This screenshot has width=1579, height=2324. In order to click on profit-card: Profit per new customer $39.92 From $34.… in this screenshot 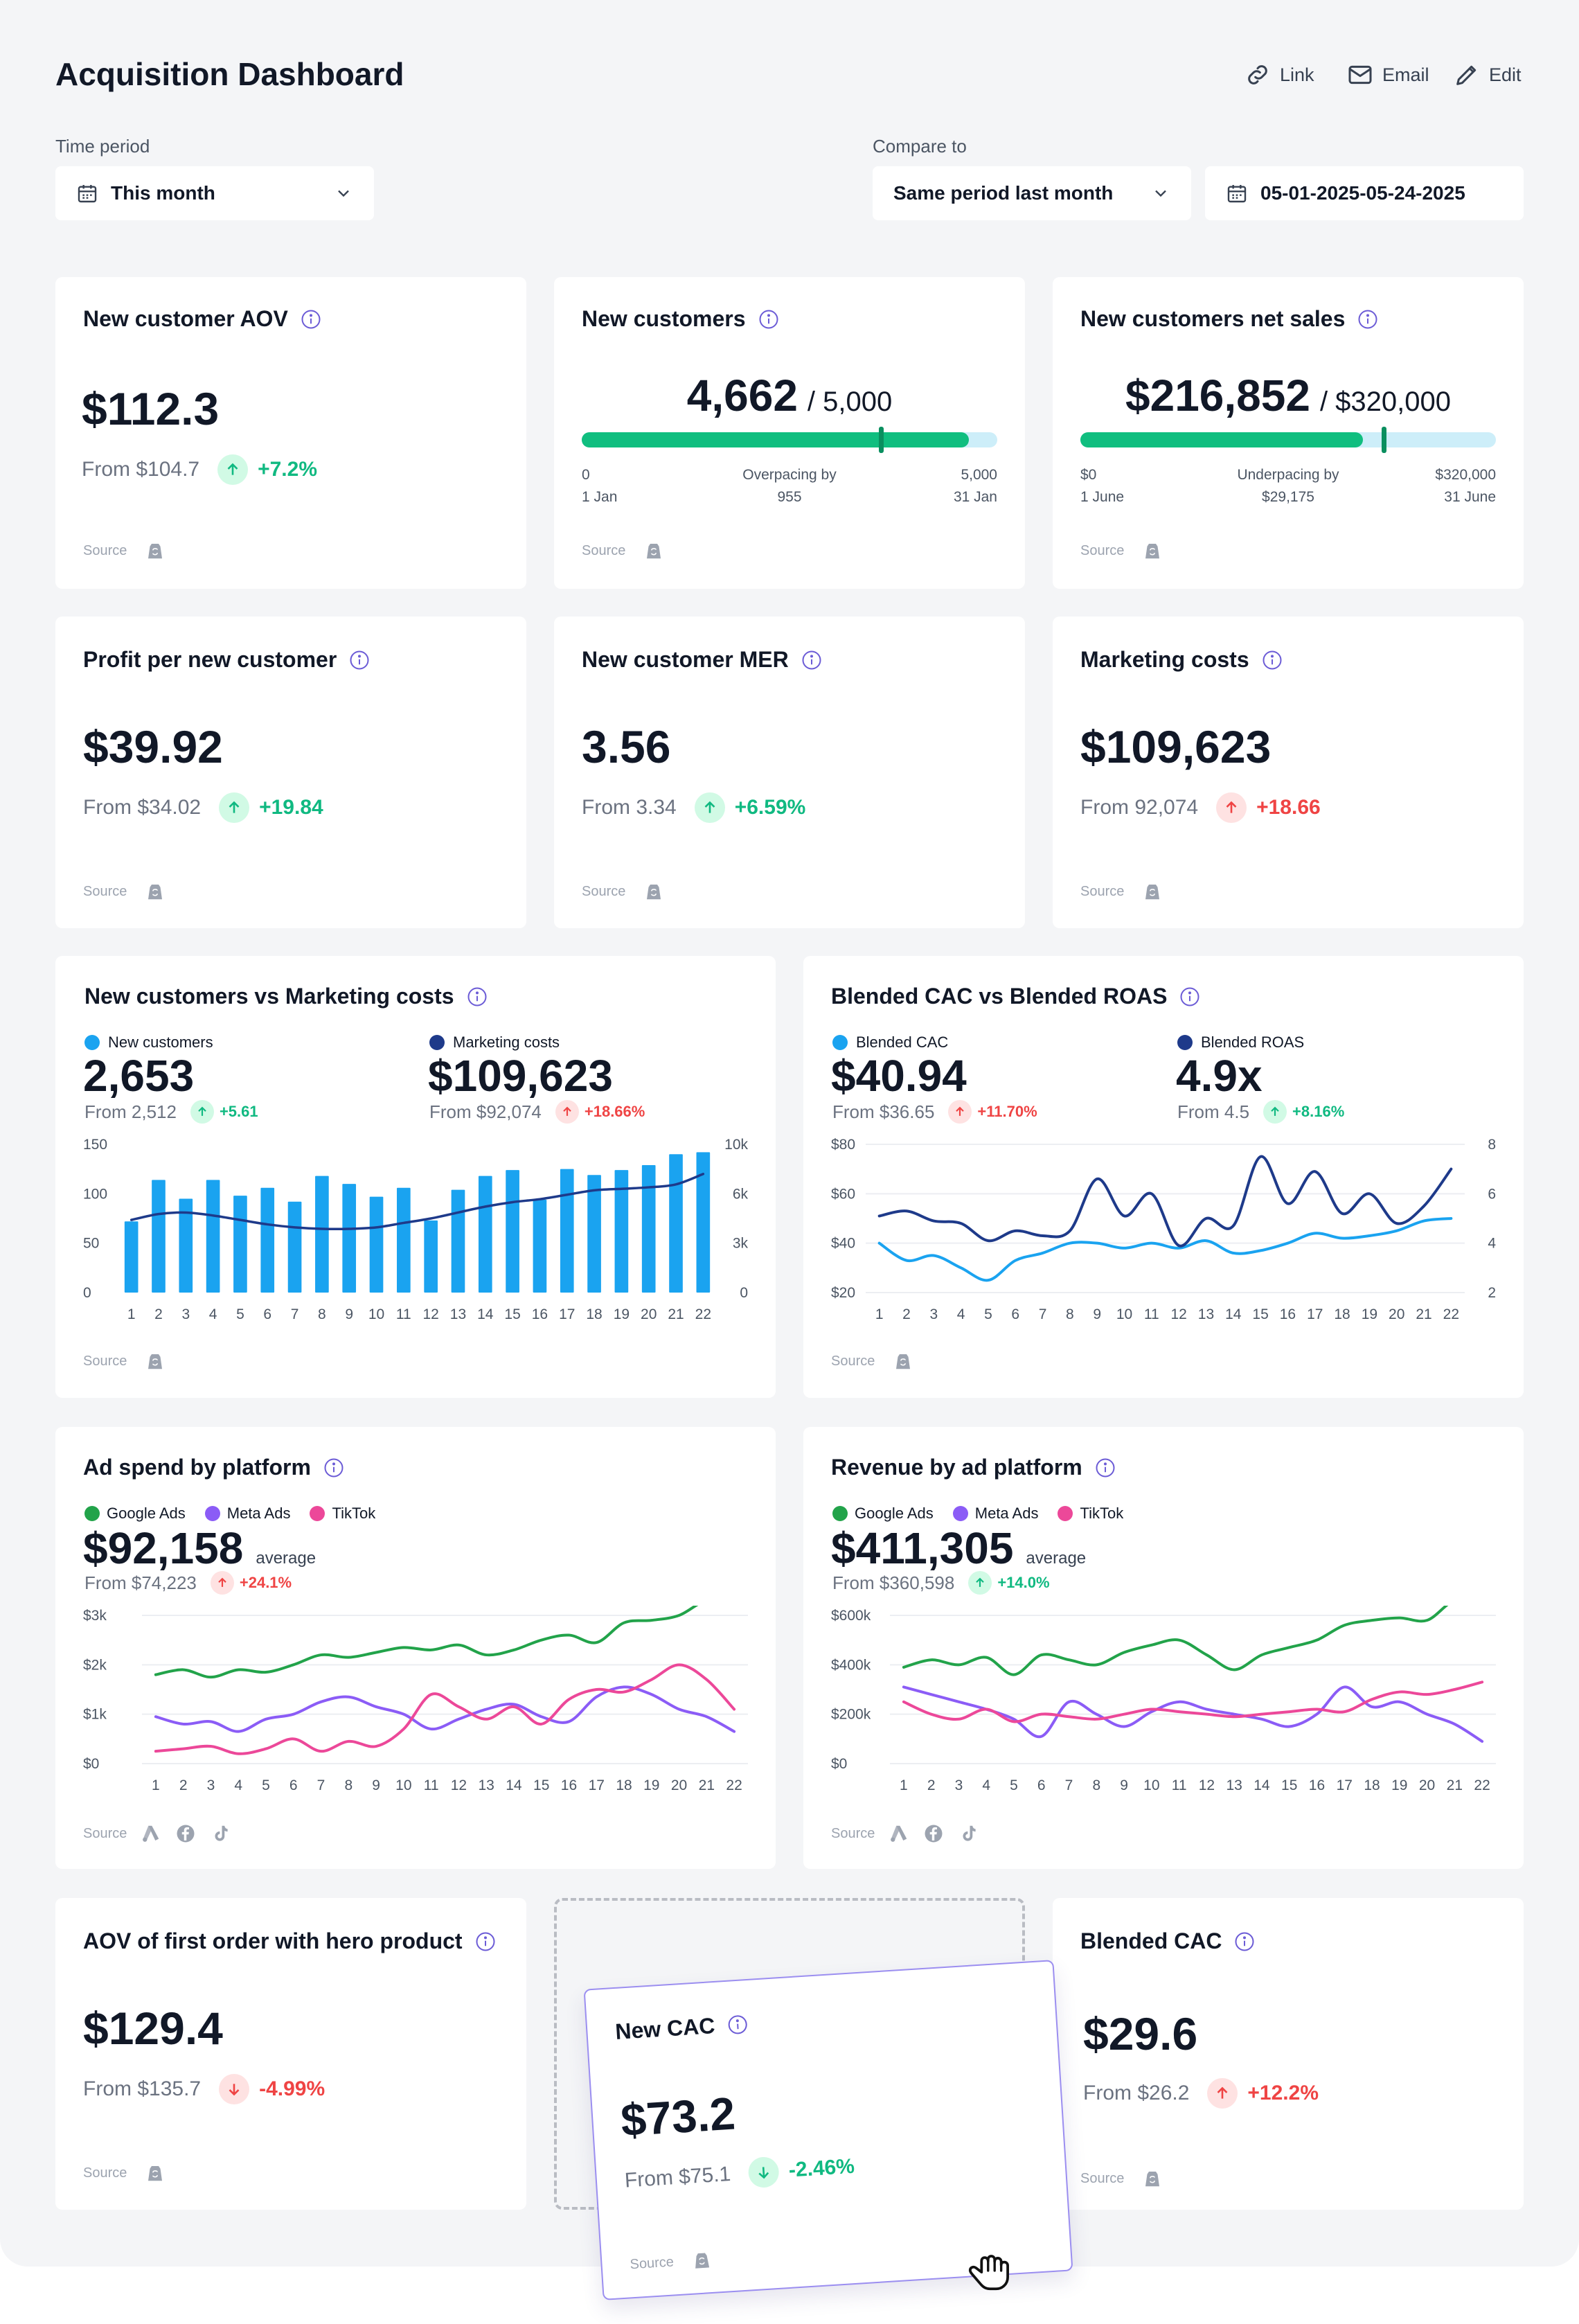, I will do `click(290, 772)`.